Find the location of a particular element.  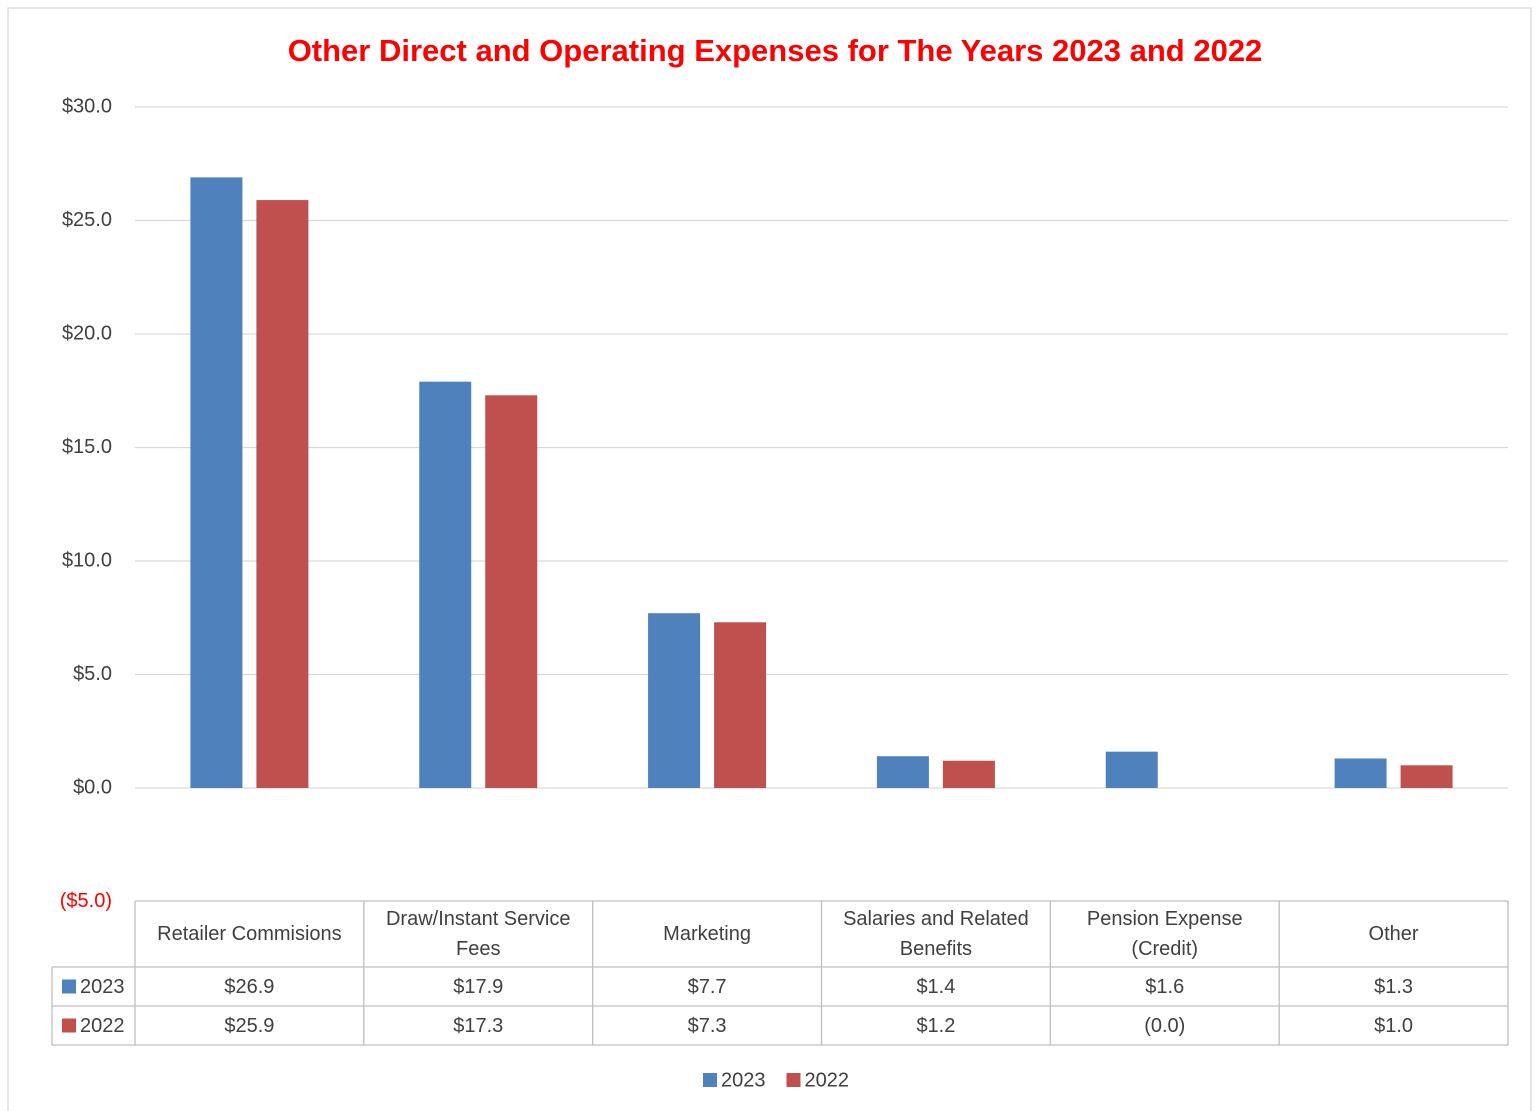

x-tick-label: Other is located at coordinates (1393, 934).